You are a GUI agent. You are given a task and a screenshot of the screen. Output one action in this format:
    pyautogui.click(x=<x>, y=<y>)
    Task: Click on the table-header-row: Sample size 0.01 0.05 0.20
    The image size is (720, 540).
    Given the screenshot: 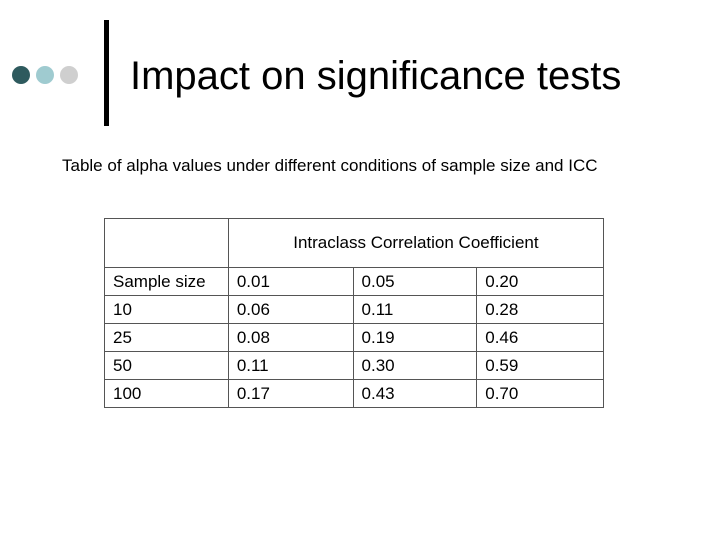 What is the action you would take?
    pyautogui.click(x=354, y=281)
    